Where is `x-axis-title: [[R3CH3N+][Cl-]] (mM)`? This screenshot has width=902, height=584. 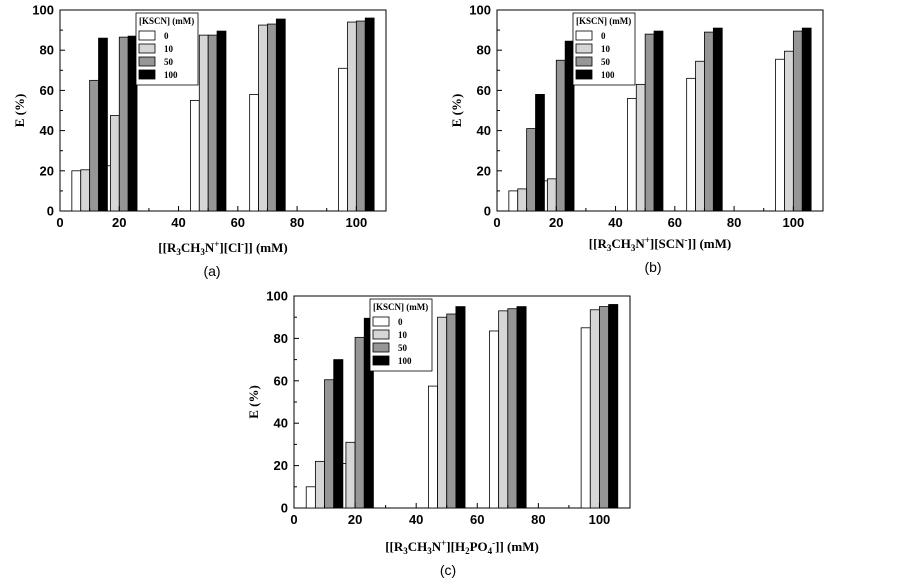 x-axis-title: [[R3CH3N+][Cl-]] (mM) is located at coordinates (222, 248).